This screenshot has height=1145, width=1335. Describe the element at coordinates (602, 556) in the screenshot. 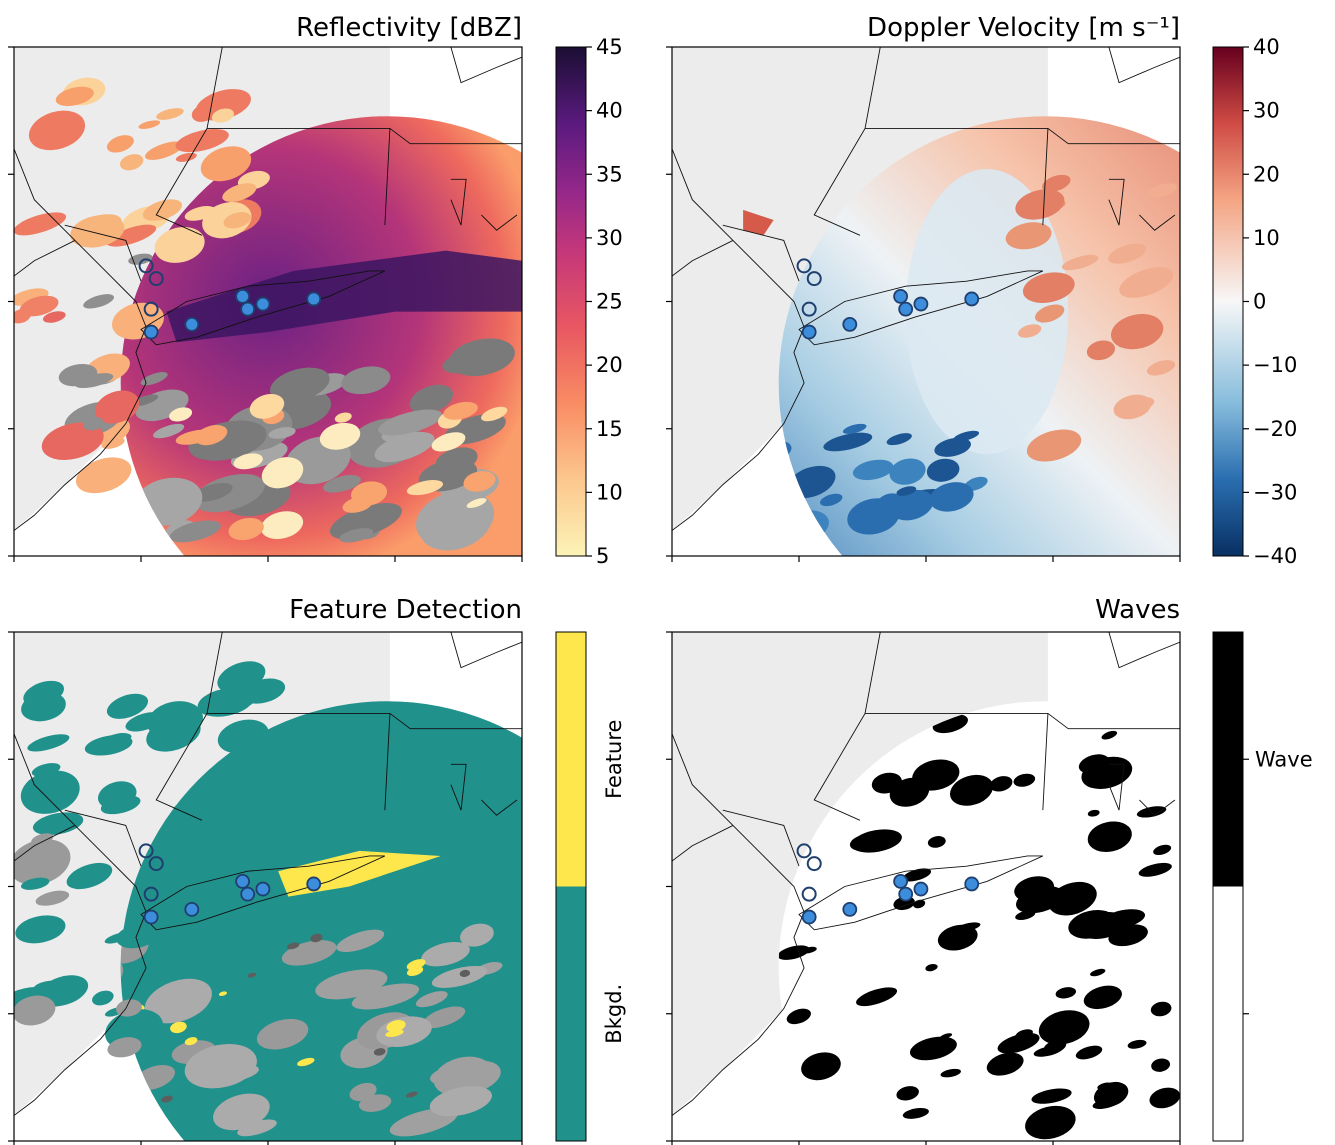

I see `colorbar-tick-label: 5` at that location.